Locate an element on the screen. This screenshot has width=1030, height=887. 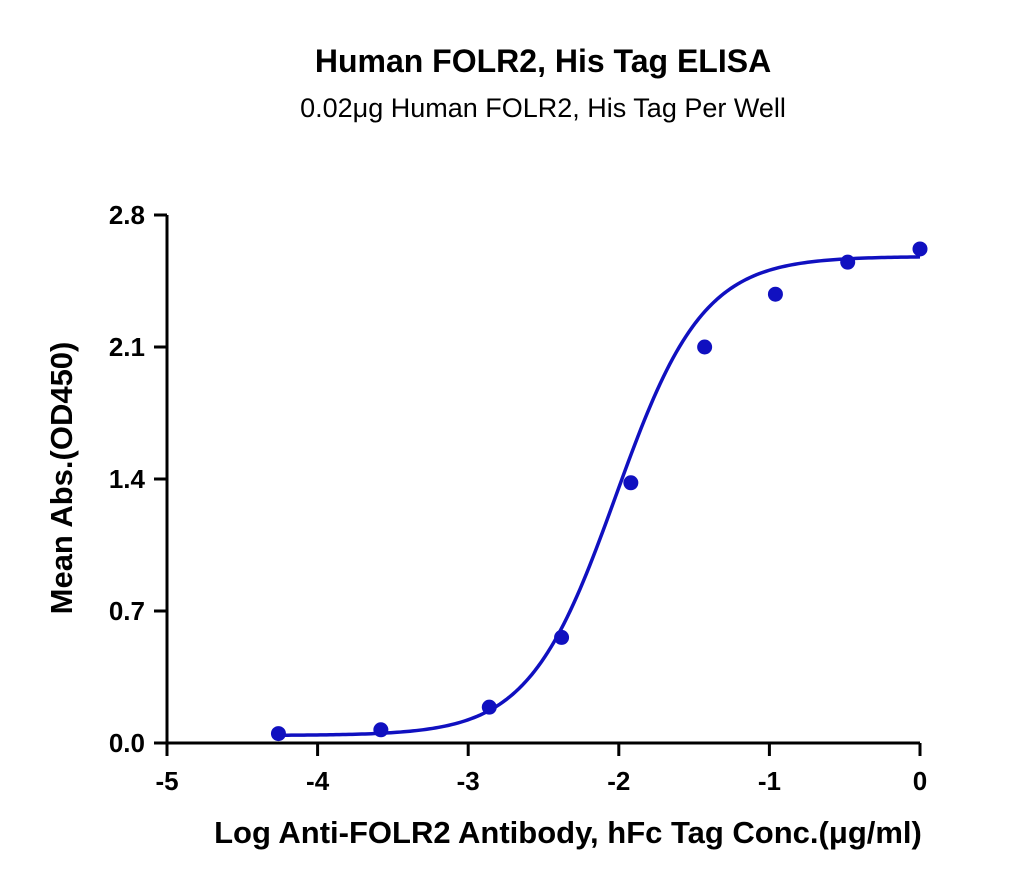
x-tick-label: -2 is located at coordinates (618, 781).